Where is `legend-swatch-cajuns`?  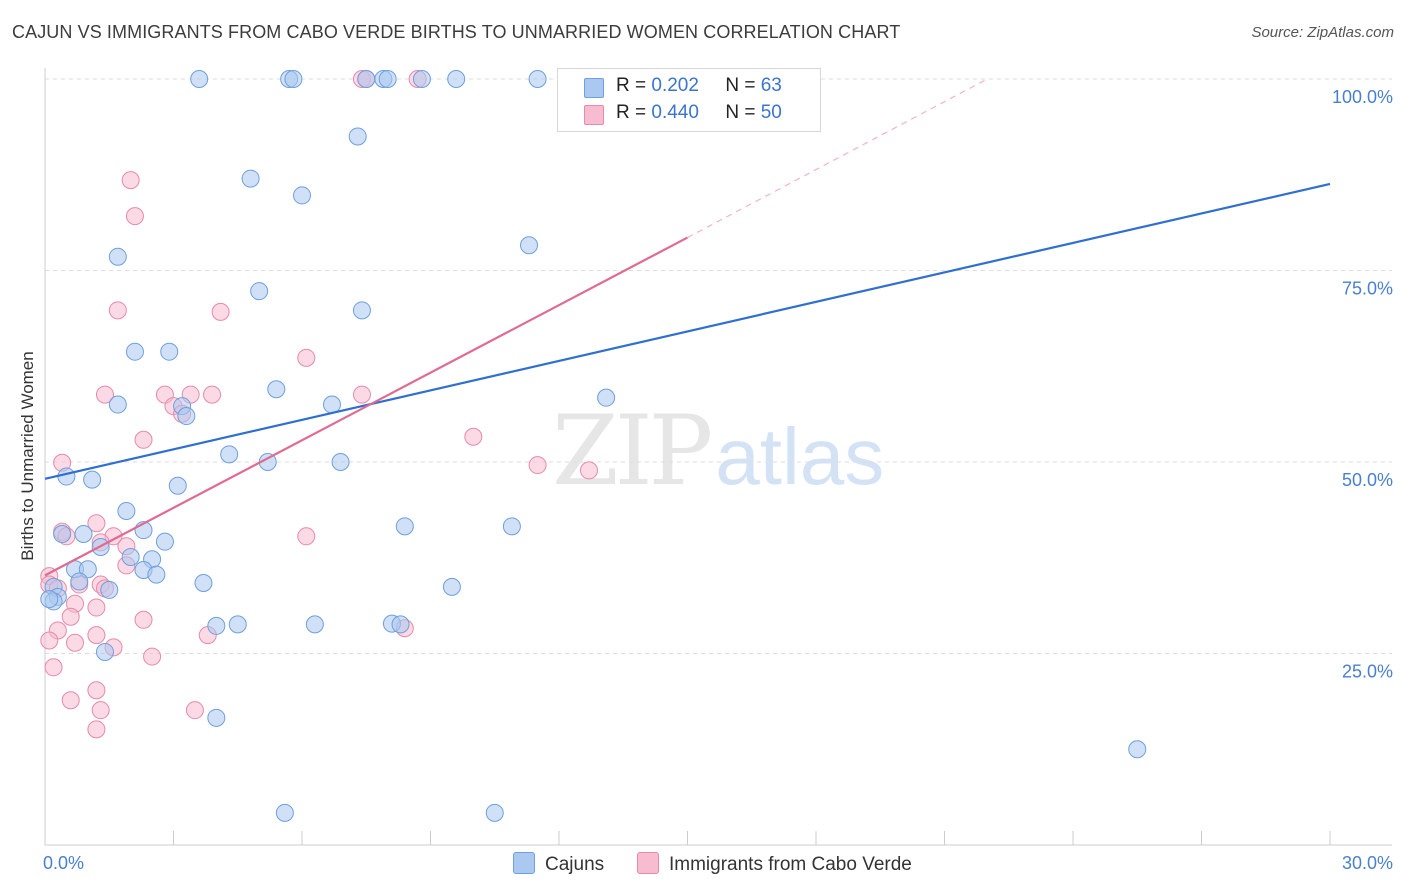 legend-swatch-cajuns is located at coordinates (594, 88).